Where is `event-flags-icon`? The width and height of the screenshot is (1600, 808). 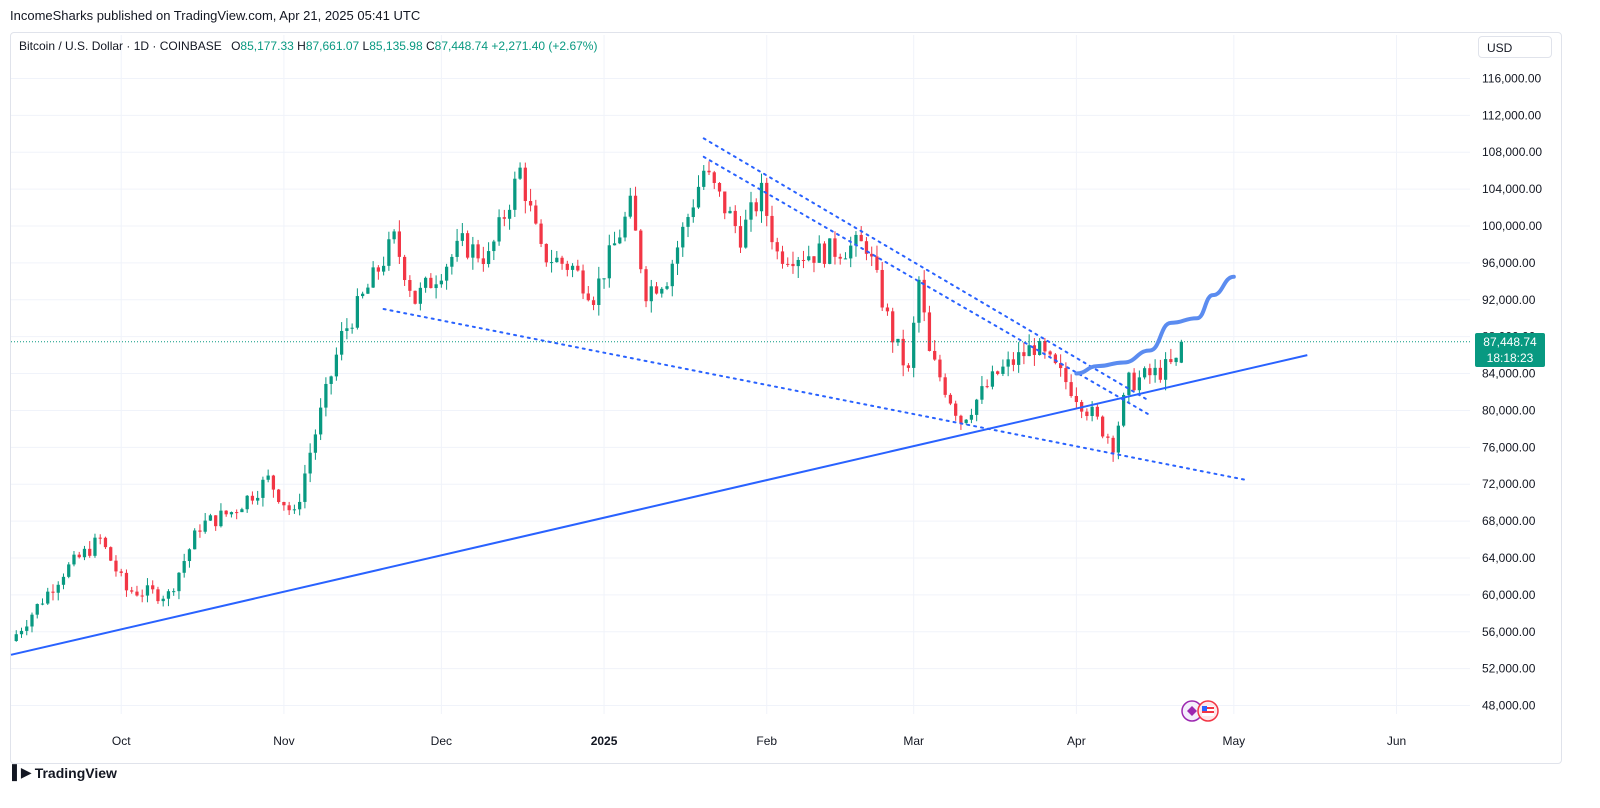 event-flags-icon is located at coordinates (1200, 711).